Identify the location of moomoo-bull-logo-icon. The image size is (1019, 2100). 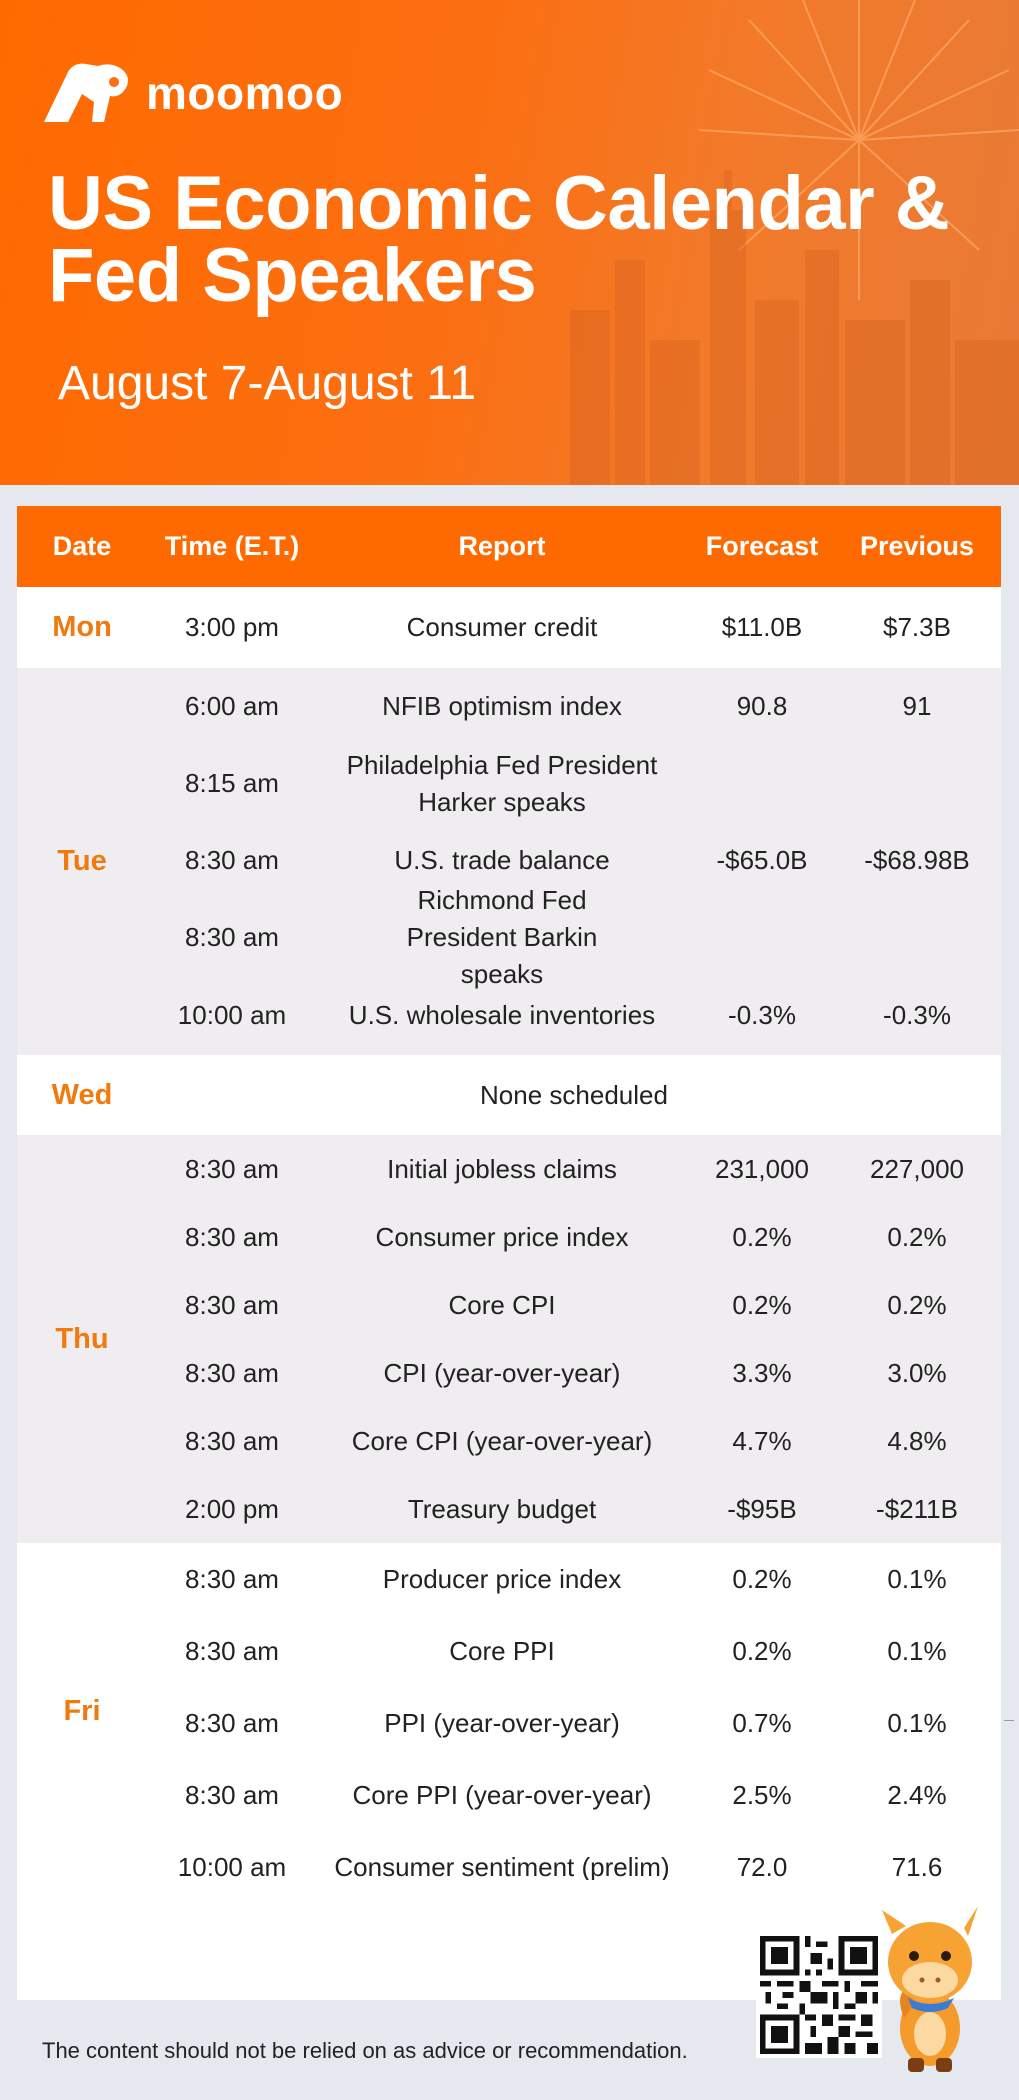
(86, 92).